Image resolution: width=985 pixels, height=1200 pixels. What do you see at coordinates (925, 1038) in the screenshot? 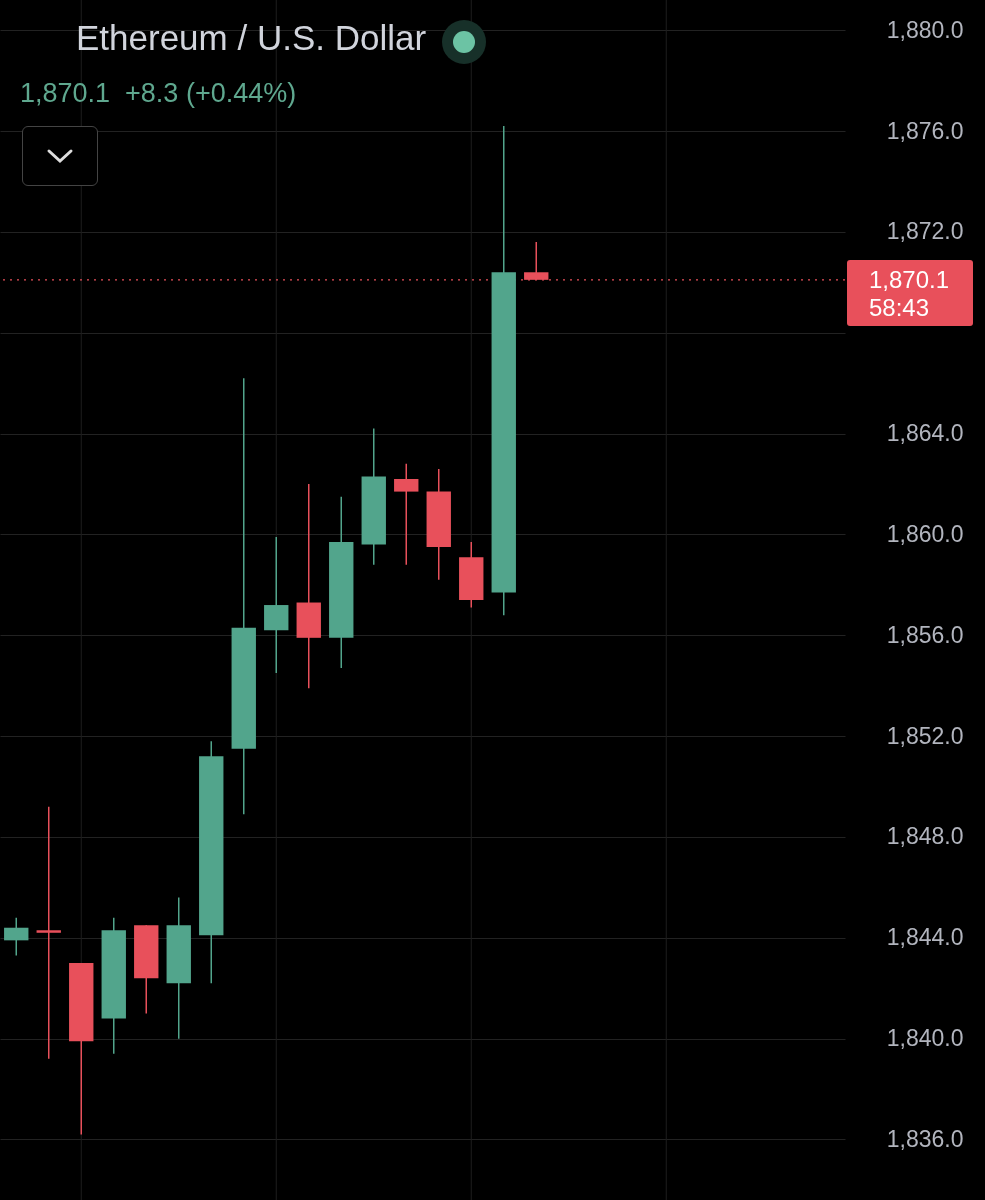
I see `y-tick-label: 1,840.0` at bounding box center [925, 1038].